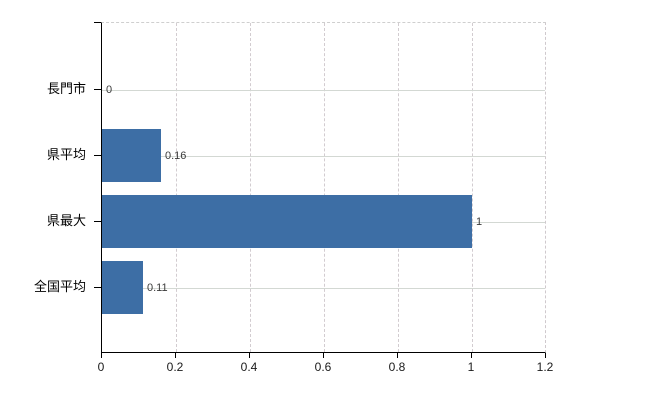 The image size is (650, 400). What do you see at coordinates (59, 286) in the screenshot?
I see `category-label: 全国平均` at bounding box center [59, 286].